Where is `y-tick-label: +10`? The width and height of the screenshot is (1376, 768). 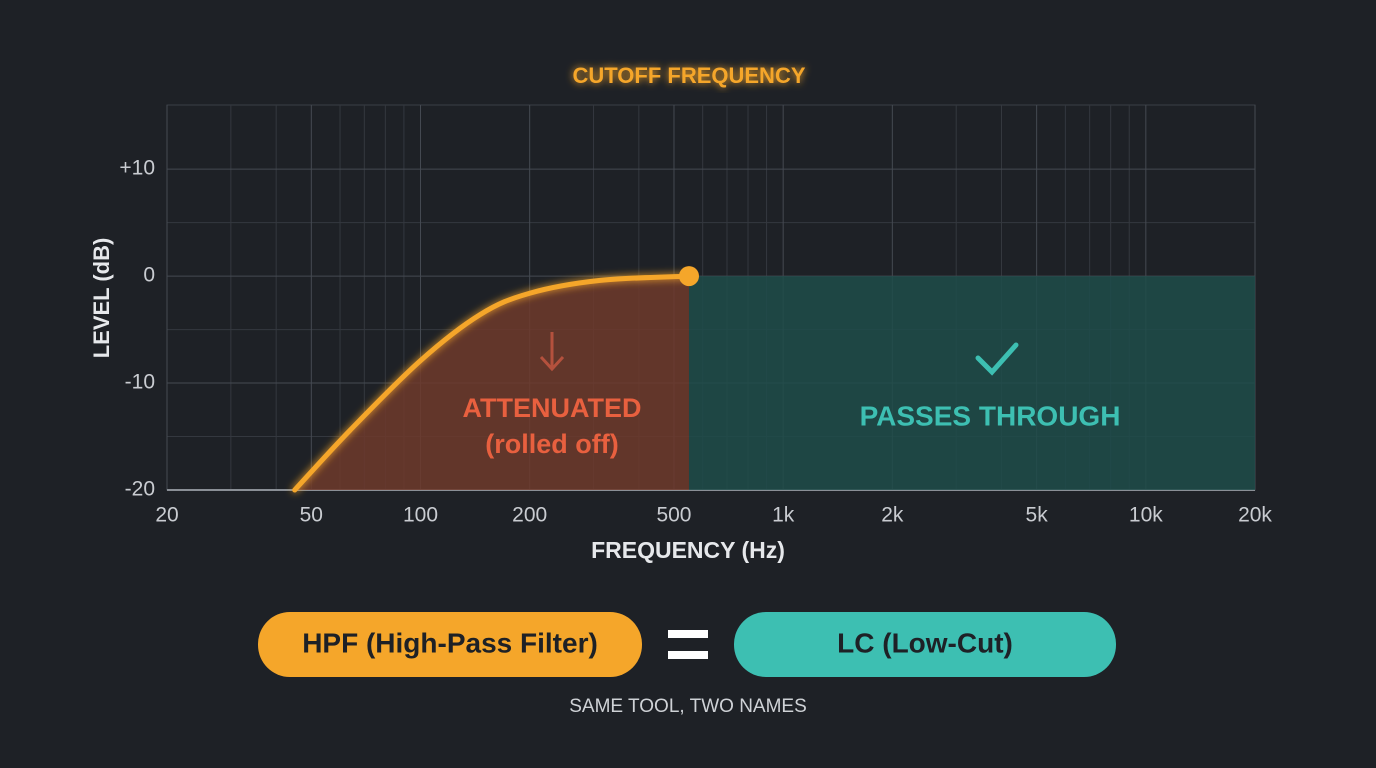
y-tick-label: +10 is located at coordinates (137, 168).